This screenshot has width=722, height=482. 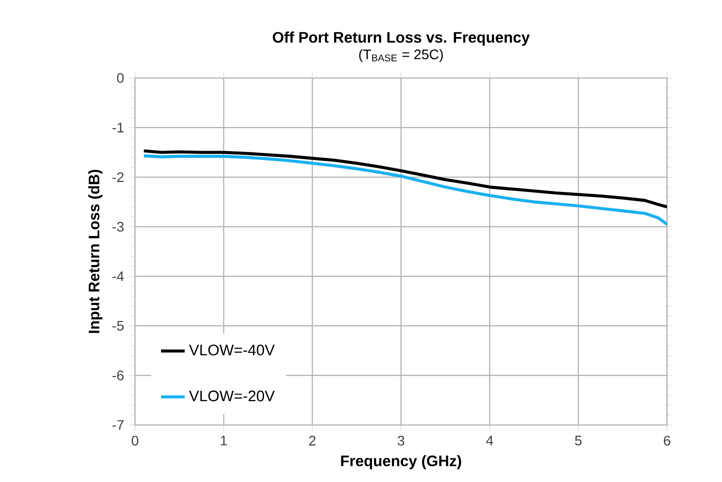 What do you see at coordinates (118, 425) in the screenshot?
I see `y-tick-label: -7` at bounding box center [118, 425].